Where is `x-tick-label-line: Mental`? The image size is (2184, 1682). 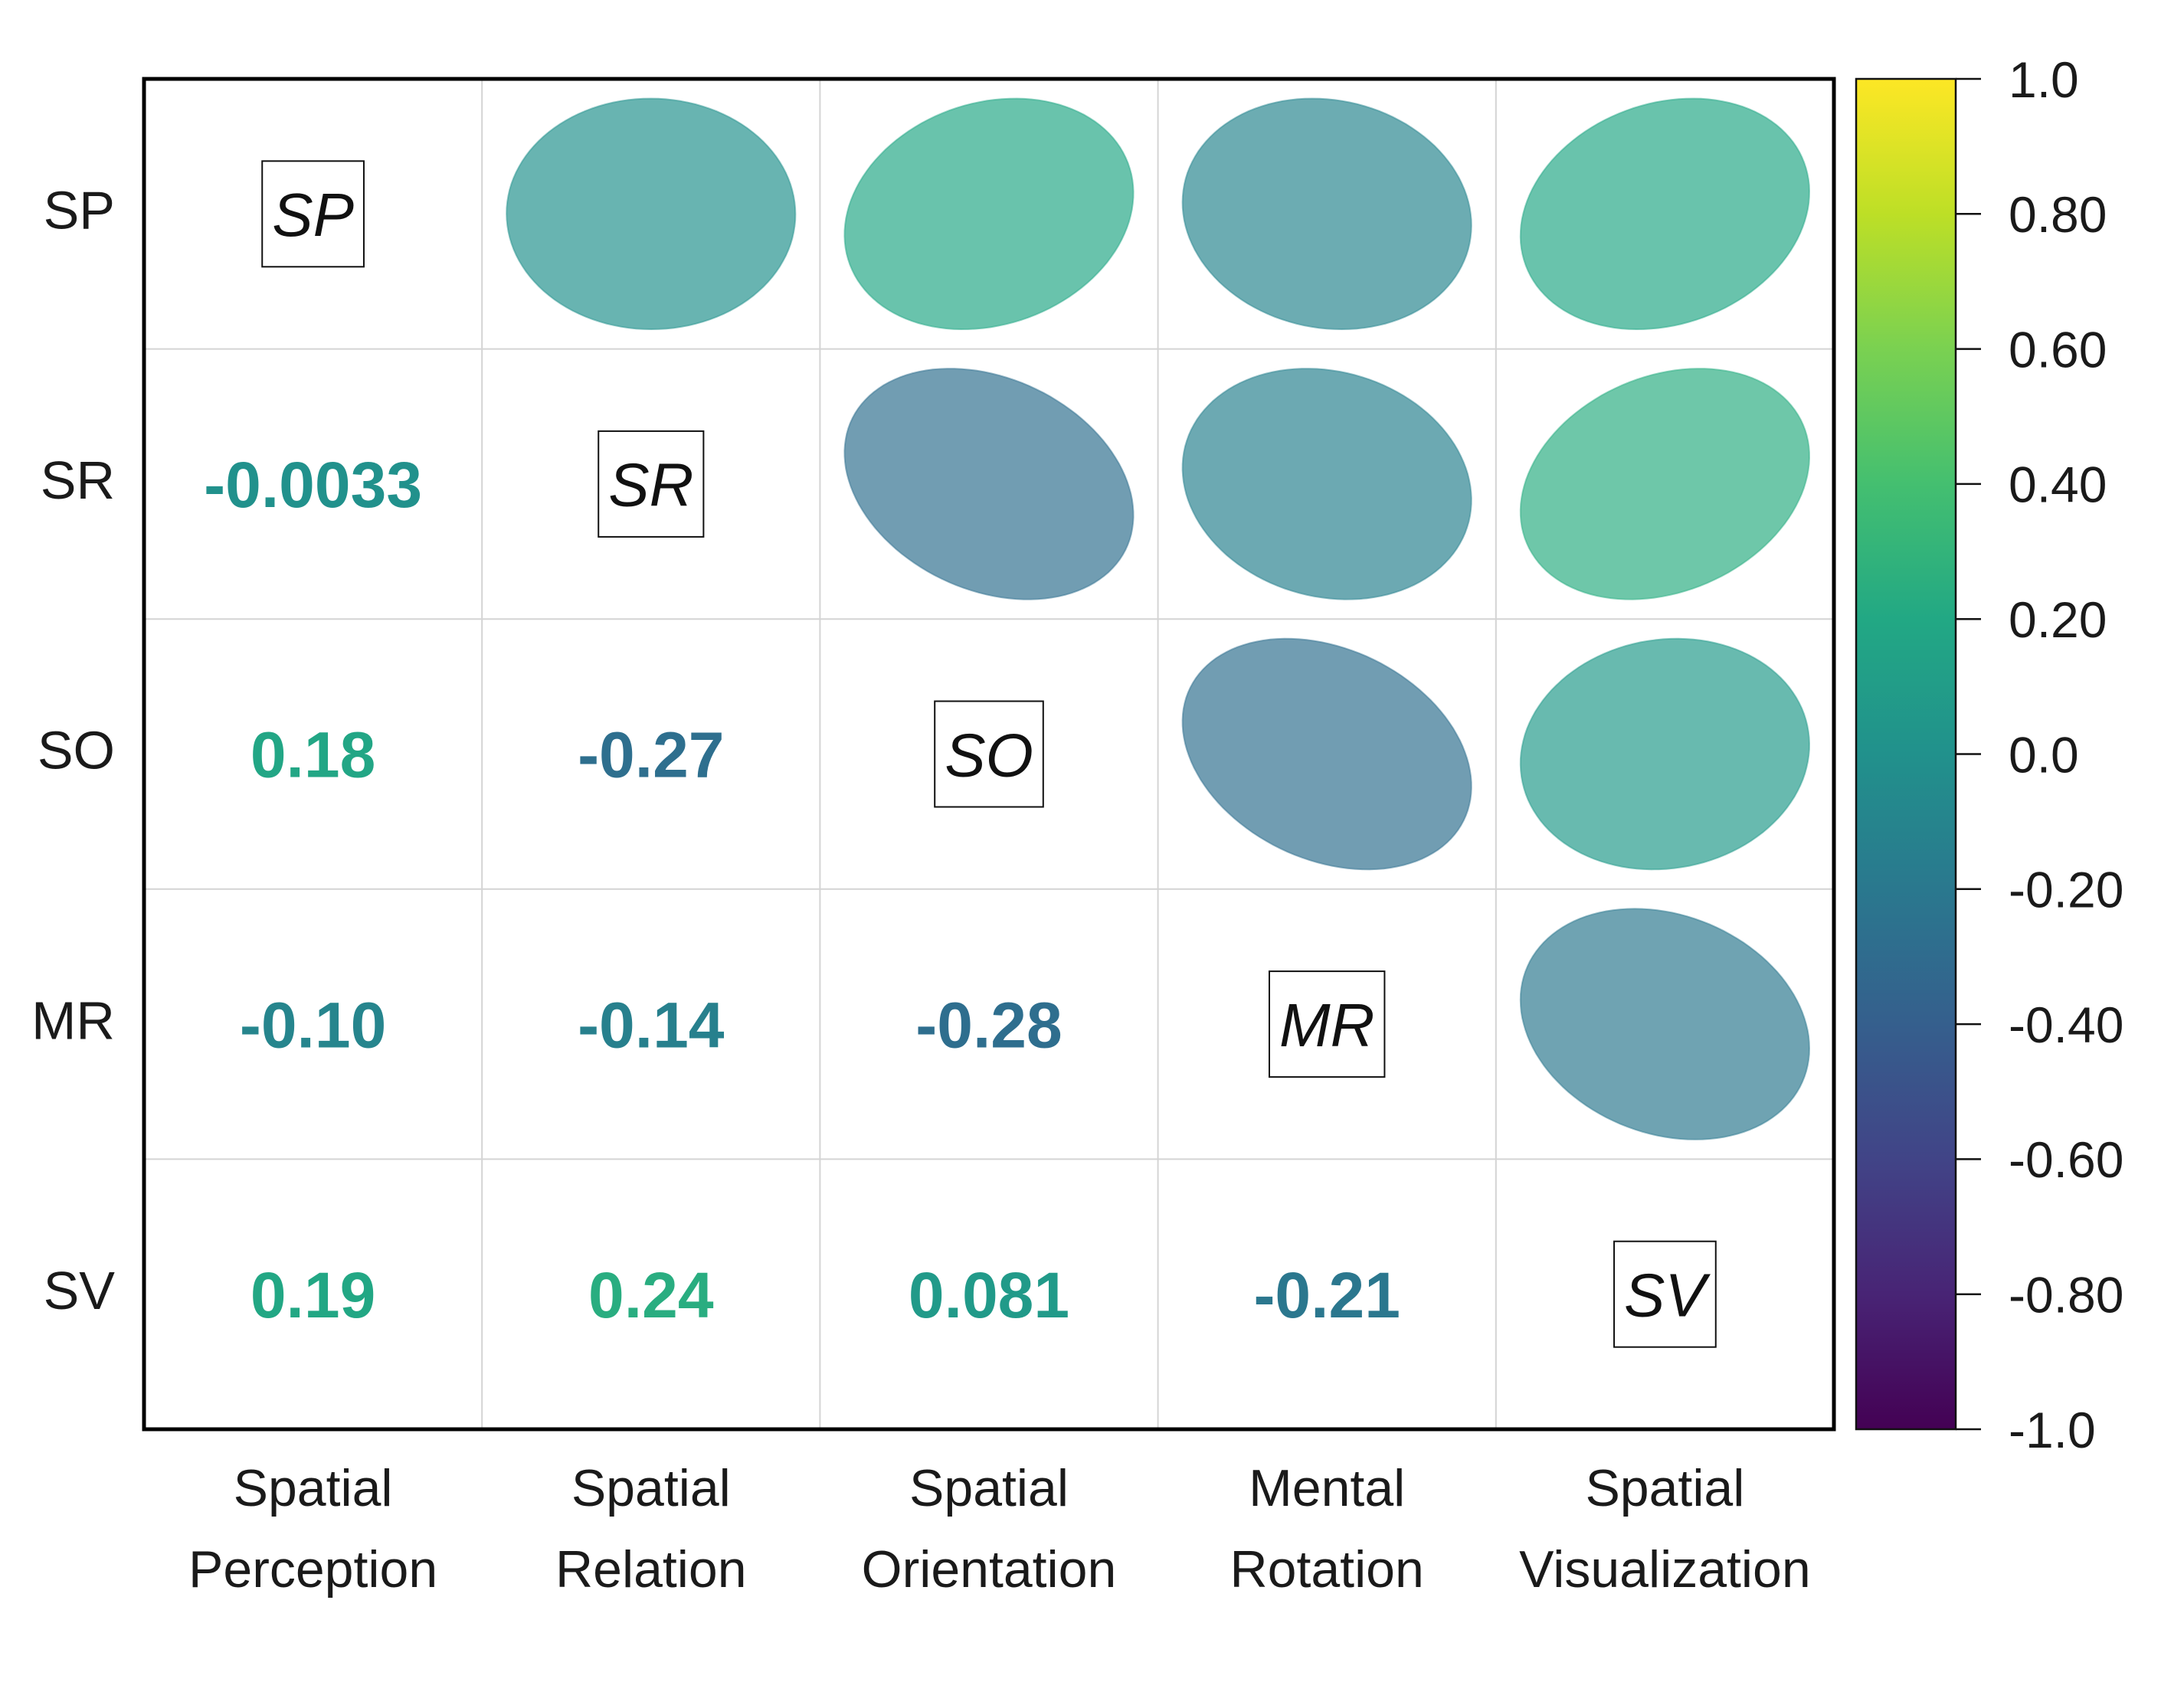 x-tick-label-line: Mental is located at coordinates (1327, 1488).